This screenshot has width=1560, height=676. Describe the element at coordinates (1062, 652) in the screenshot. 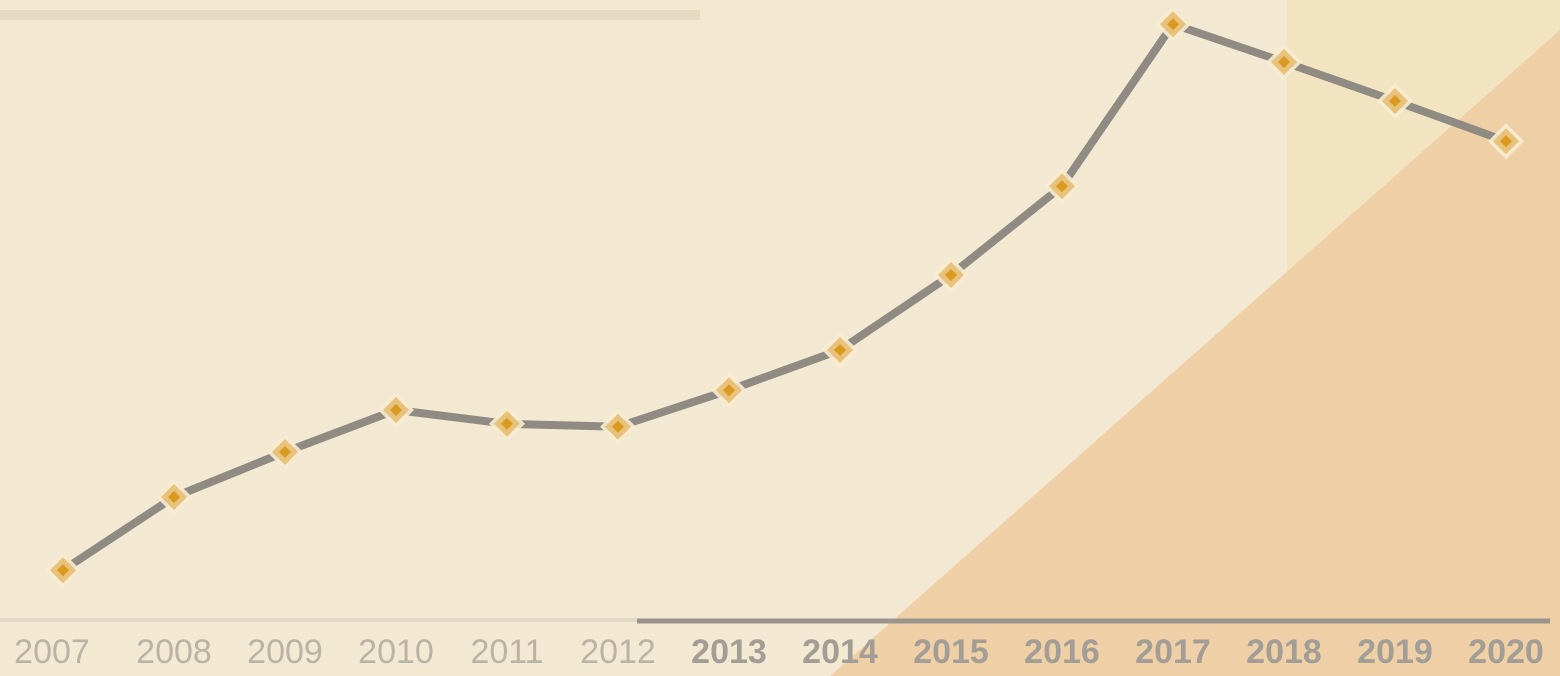

I see `x-tick-label: 2016` at that location.